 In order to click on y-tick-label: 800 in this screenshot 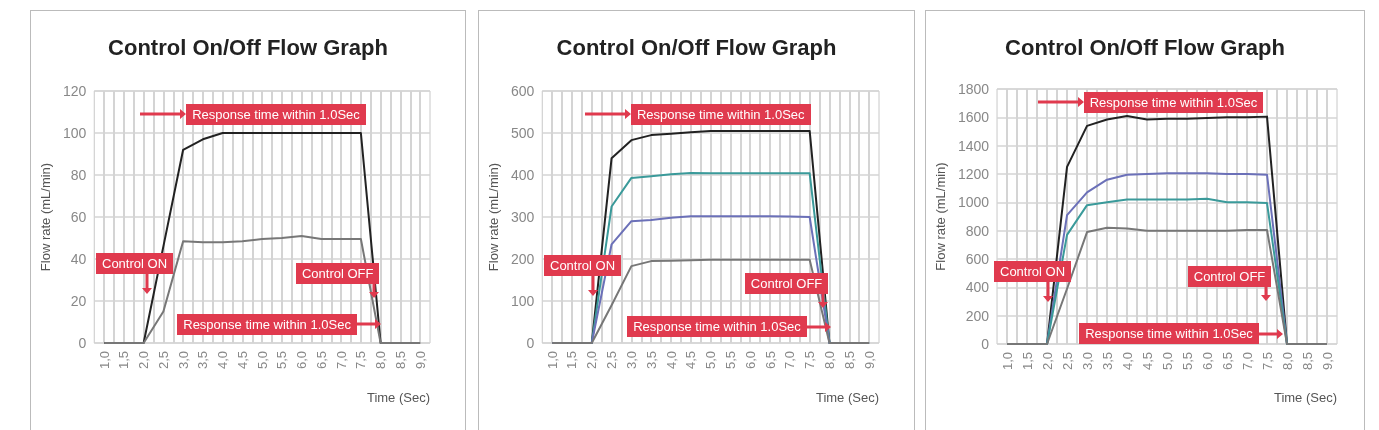, I will do `click(977, 230)`.